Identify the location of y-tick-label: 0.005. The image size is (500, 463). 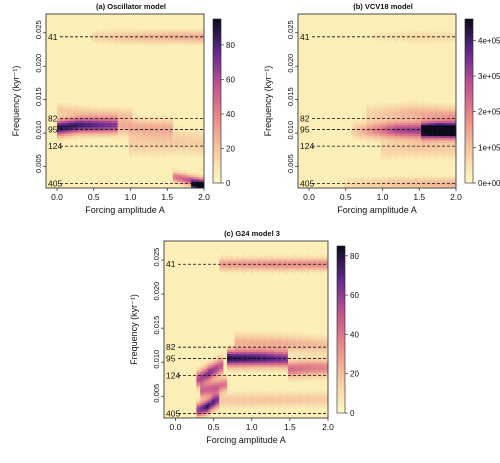
(38, 163).